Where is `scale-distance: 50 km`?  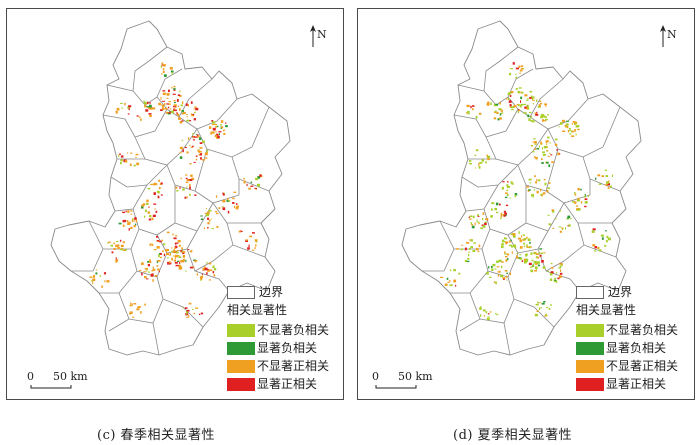
scale-distance: 50 km is located at coordinates (415, 376).